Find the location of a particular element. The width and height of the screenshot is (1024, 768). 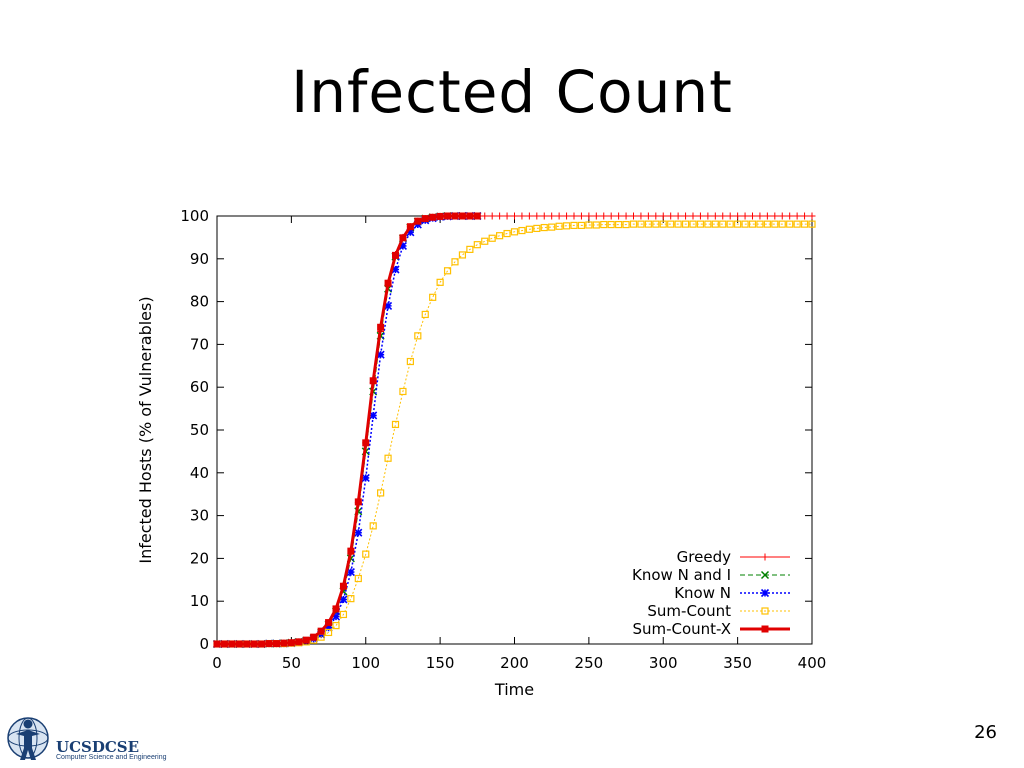

x-axis-label: Time is located at coordinates (514, 689).